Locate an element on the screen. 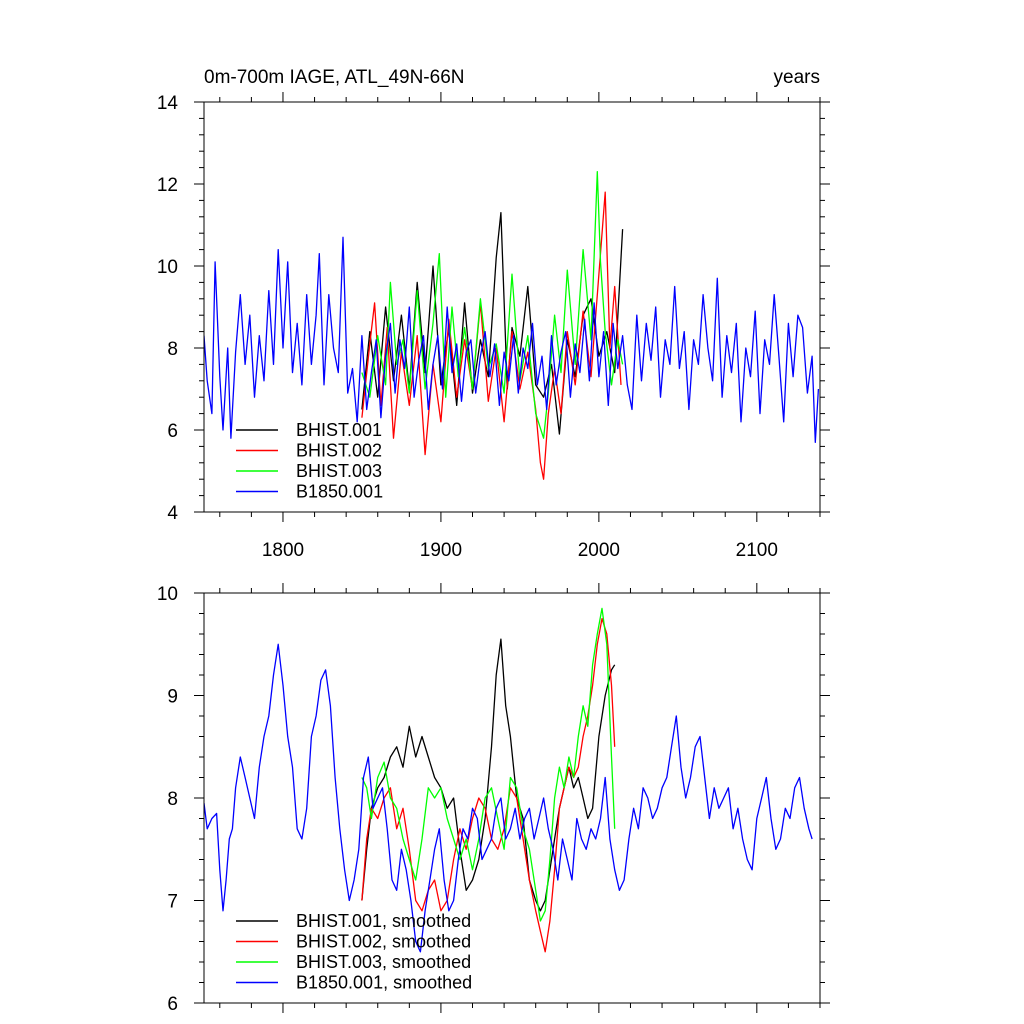 Image resolution: width=1024 pixels, height=1024 pixels. x-tick-label: 2100 is located at coordinates (757, 550).